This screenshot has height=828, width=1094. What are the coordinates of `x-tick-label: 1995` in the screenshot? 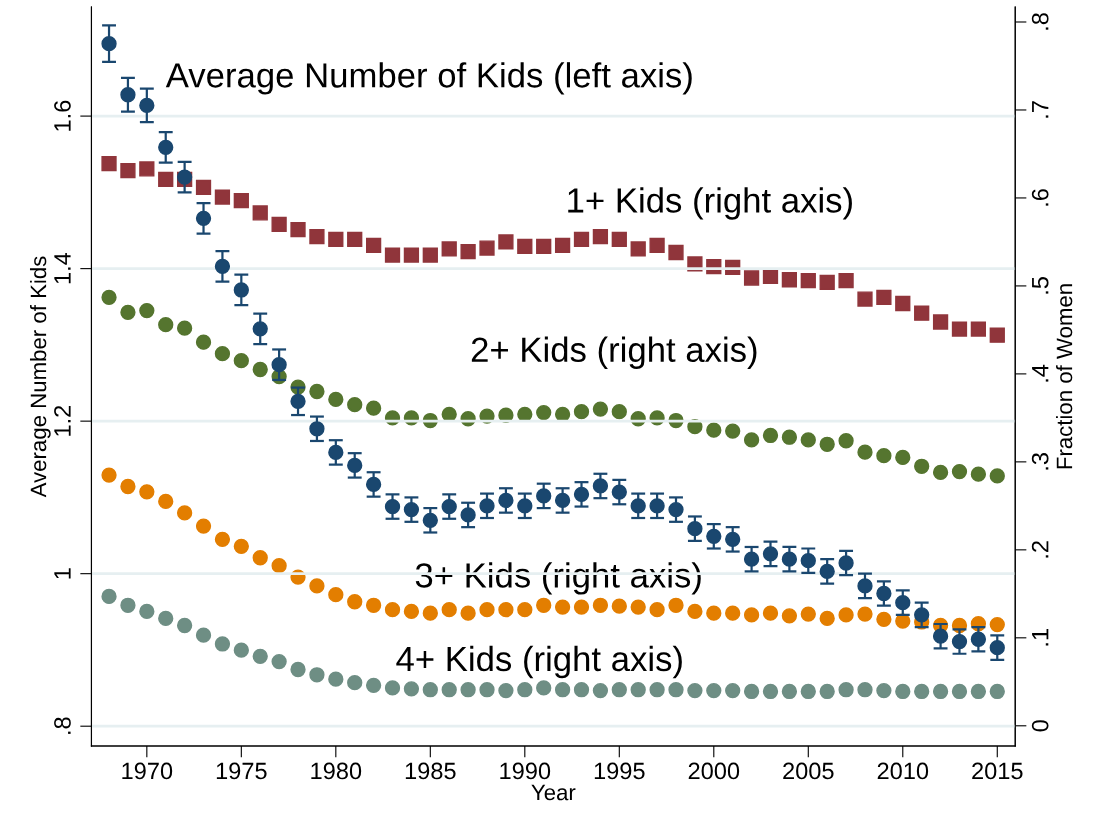 It's located at (619, 771).